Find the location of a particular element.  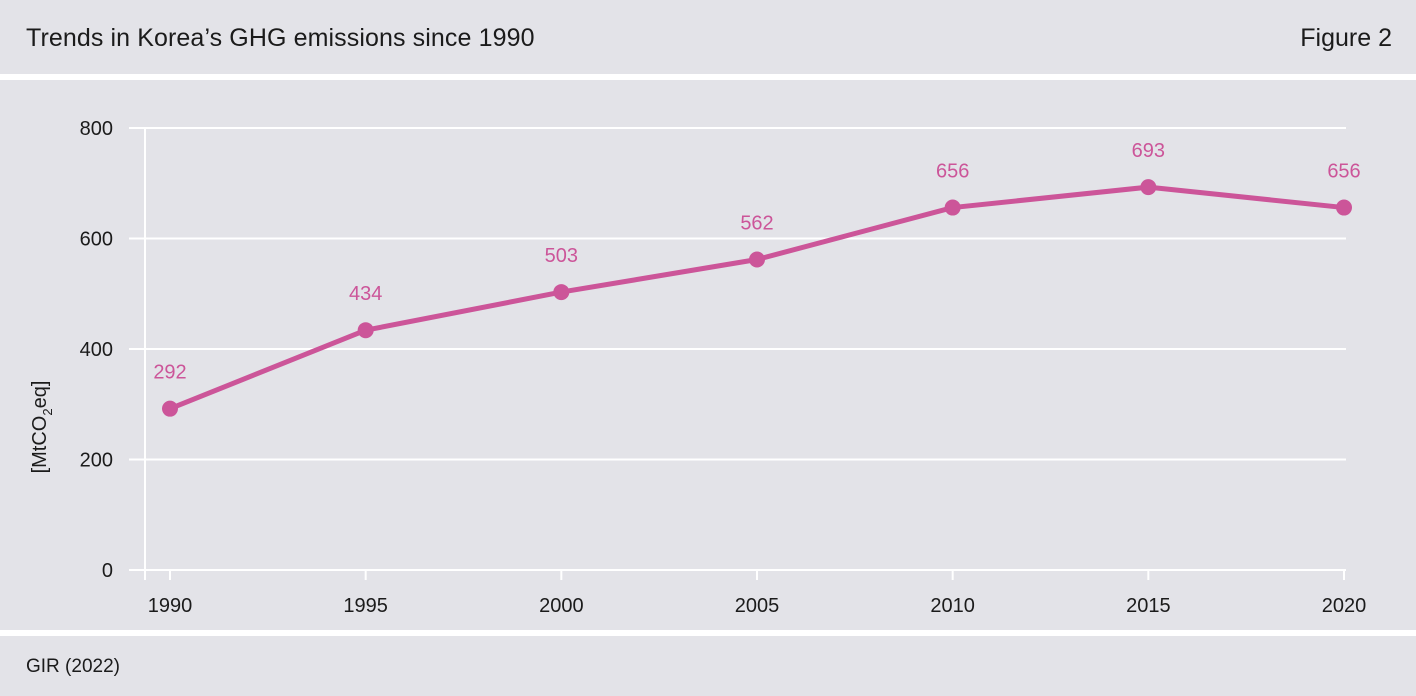

x-tick-label-2005: 2005 is located at coordinates (757, 606).